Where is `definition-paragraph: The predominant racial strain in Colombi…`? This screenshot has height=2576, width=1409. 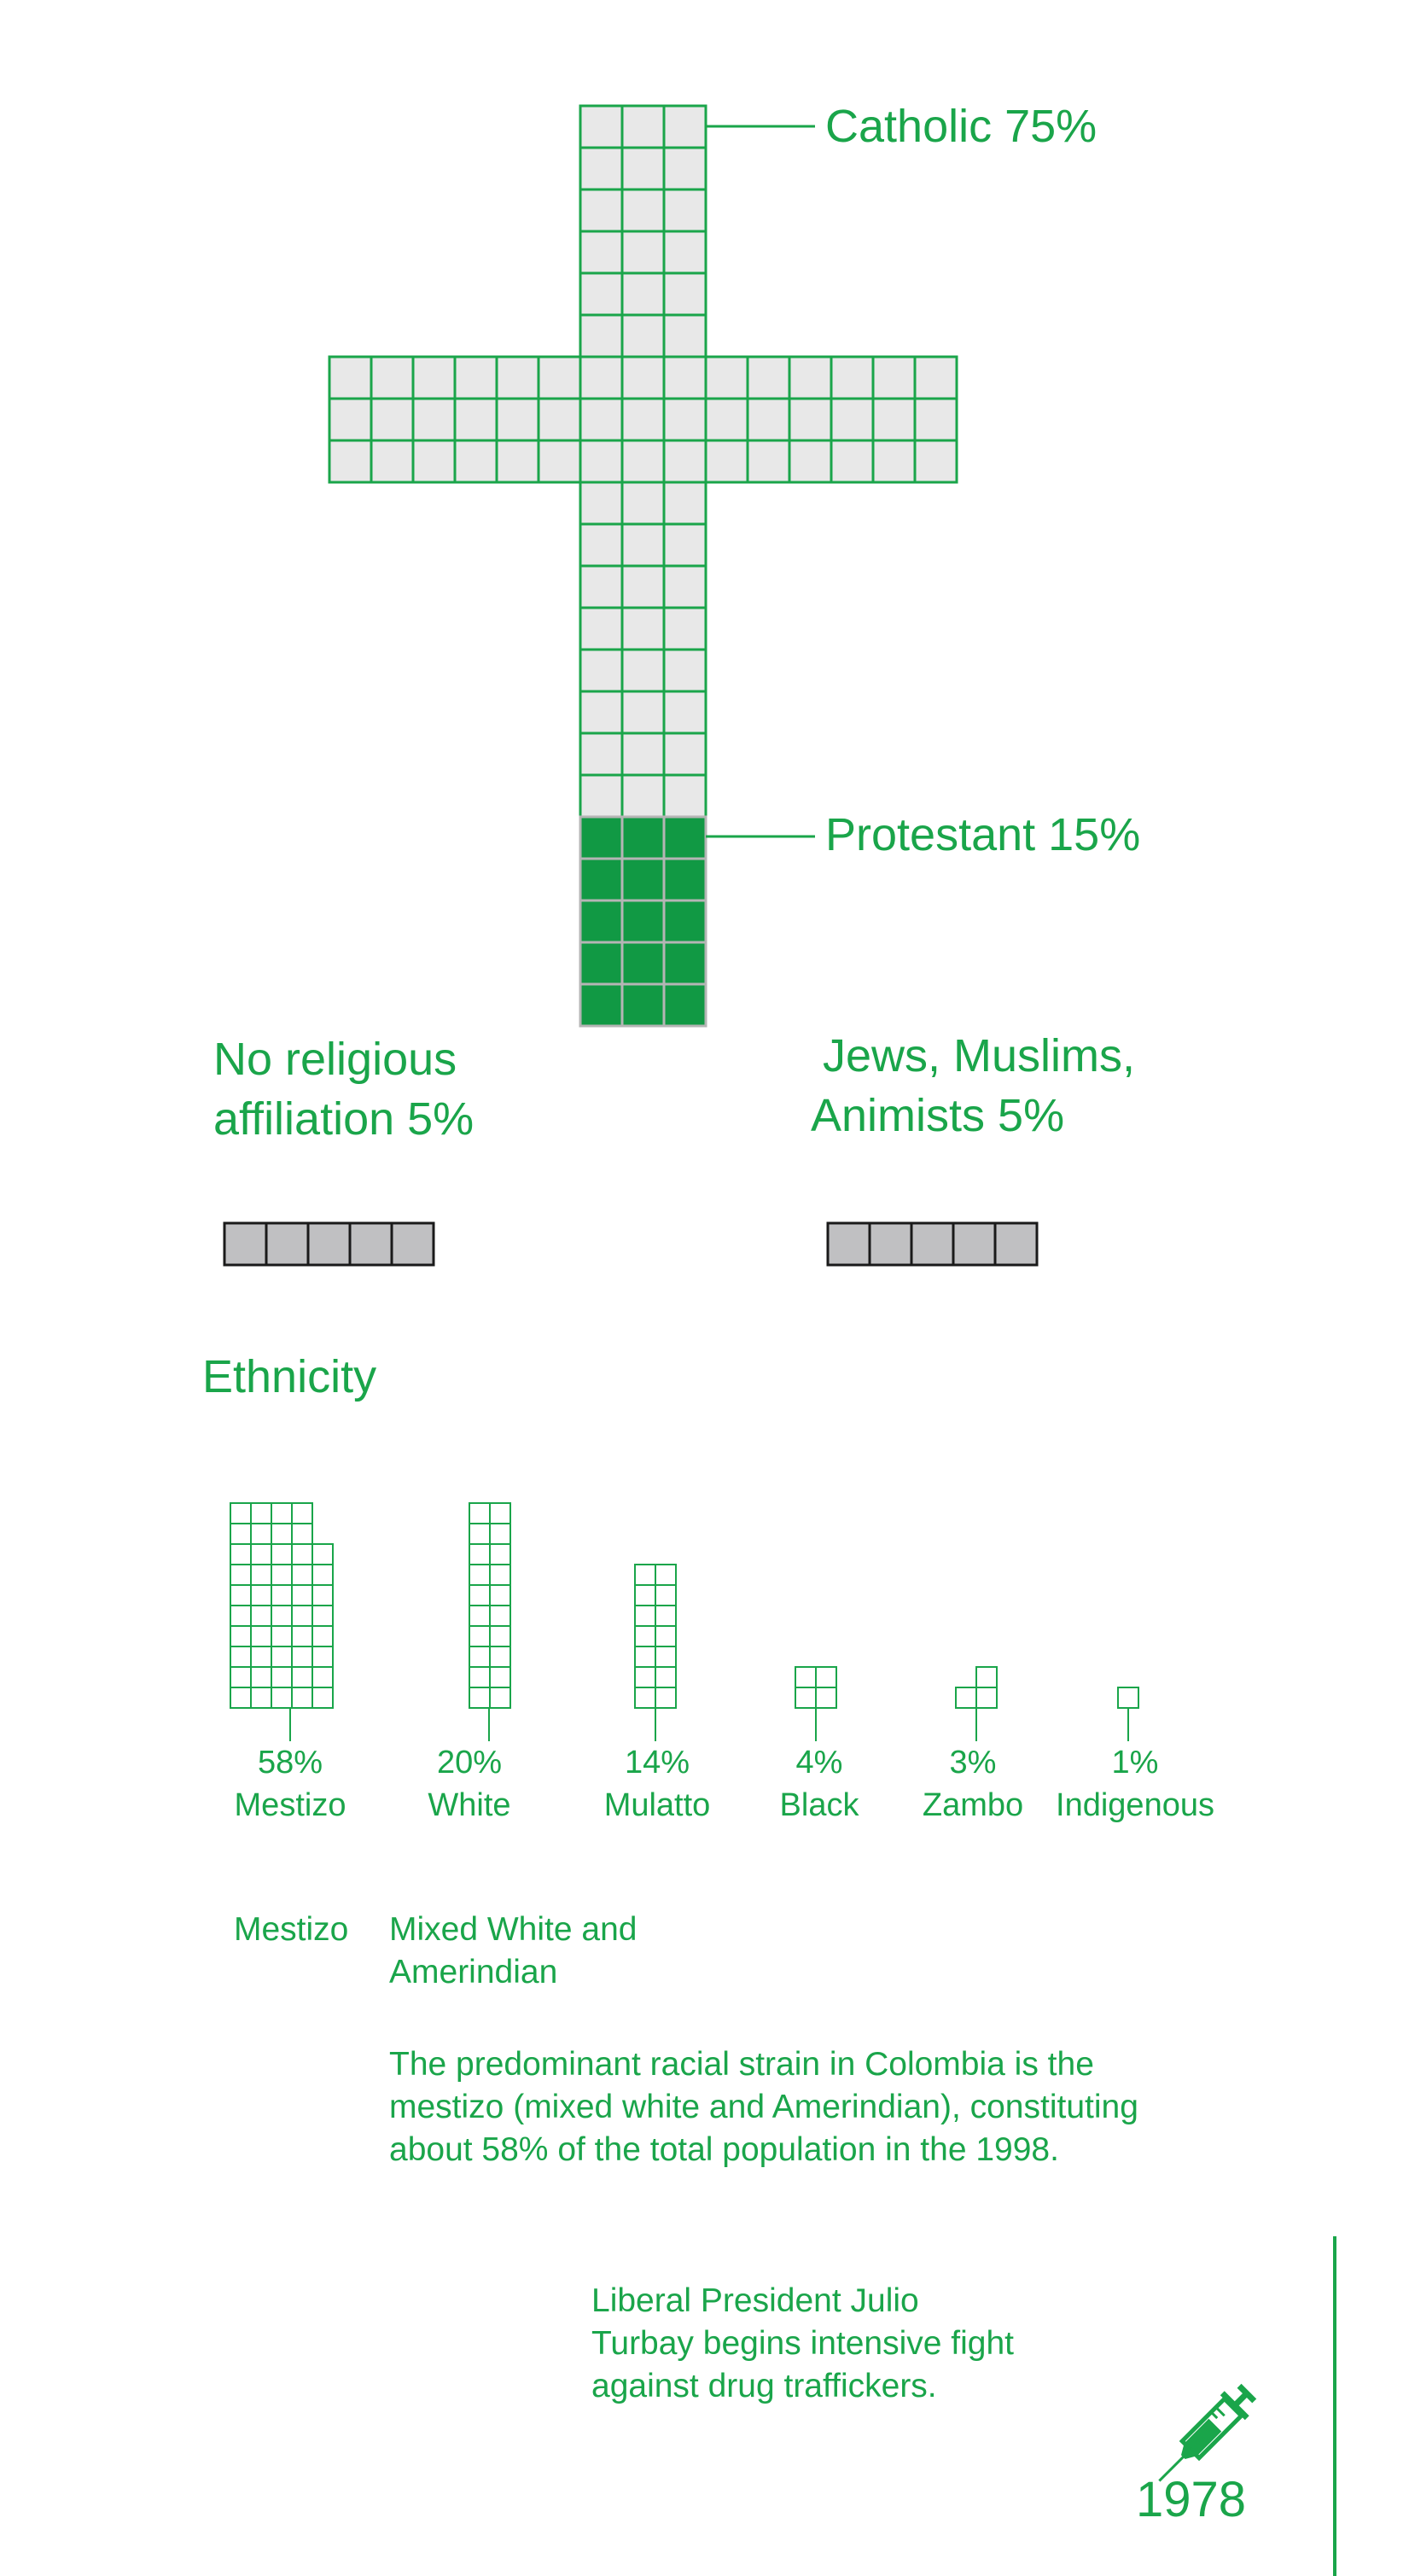
definition-paragraph: The predominant racial strain in Colombi… is located at coordinates (763, 2107).